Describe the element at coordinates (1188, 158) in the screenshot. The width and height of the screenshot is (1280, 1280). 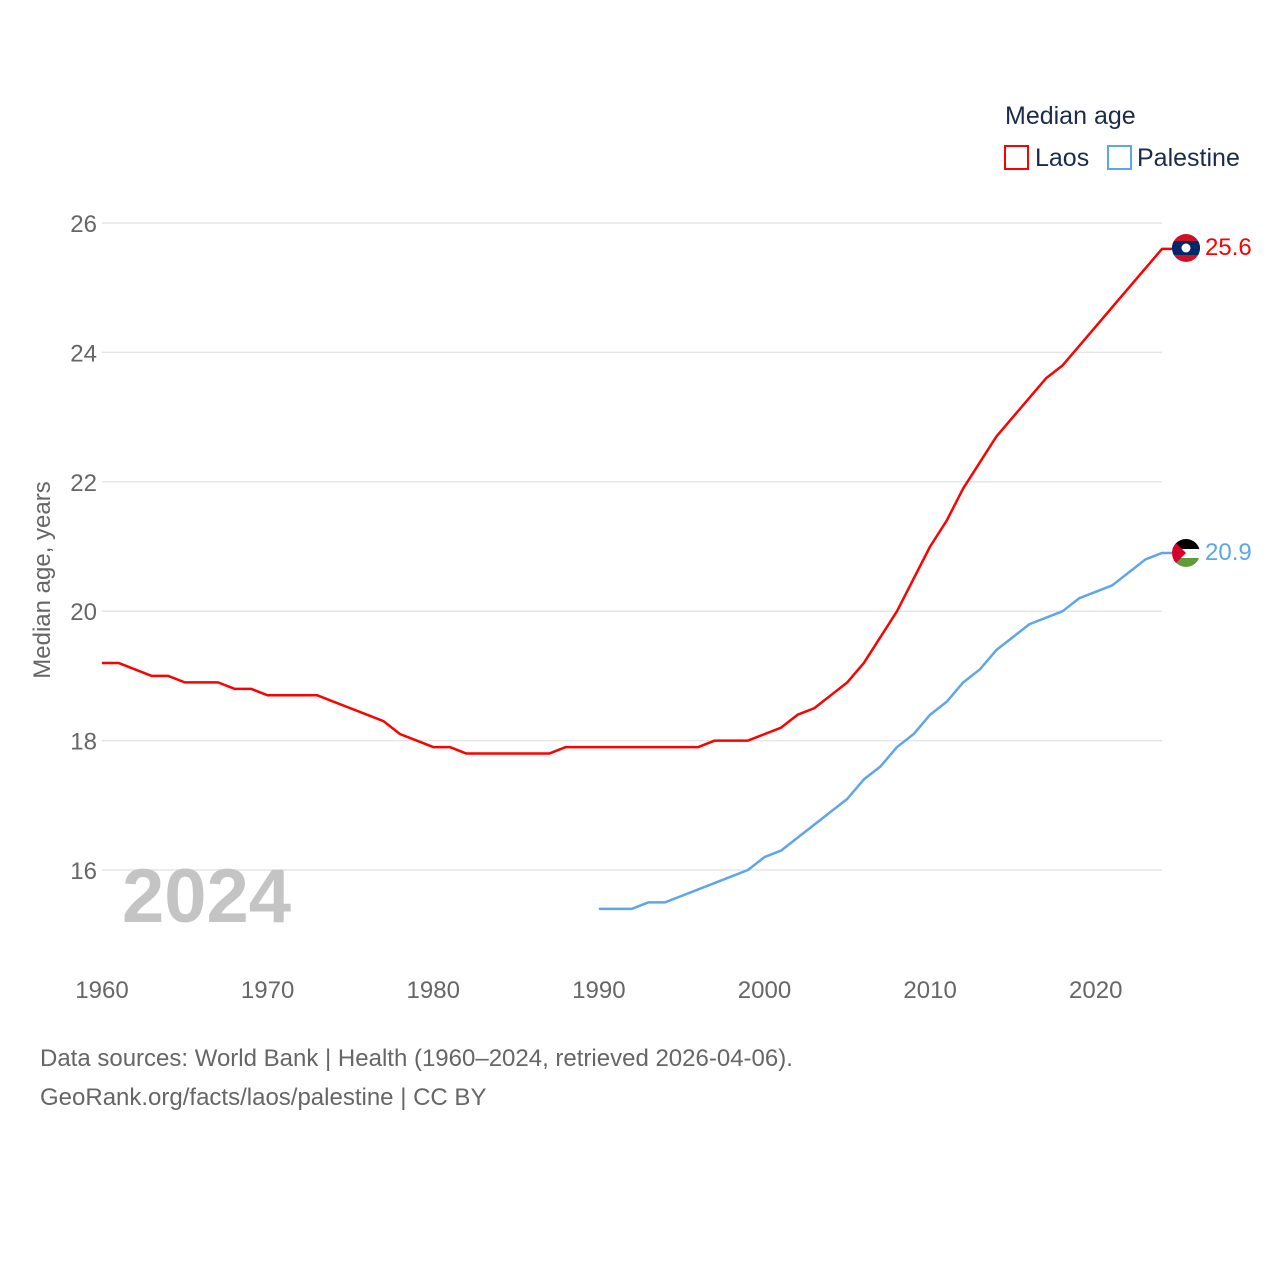
I see `legend-label-palestine: Palestine` at that location.